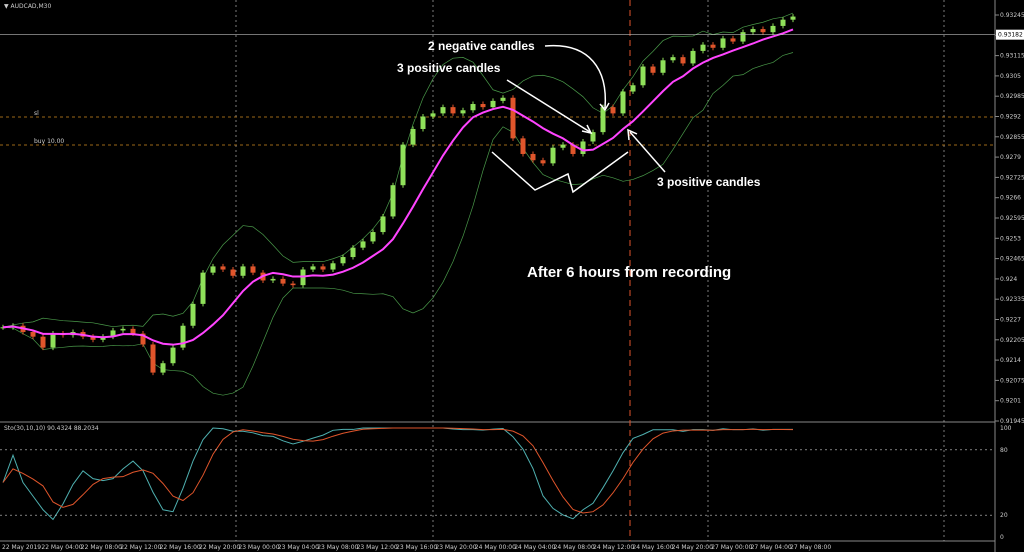 This screenshot has height=552, width=1024. I want to click on current-price-label: 0.93182, so click(1010, 35).